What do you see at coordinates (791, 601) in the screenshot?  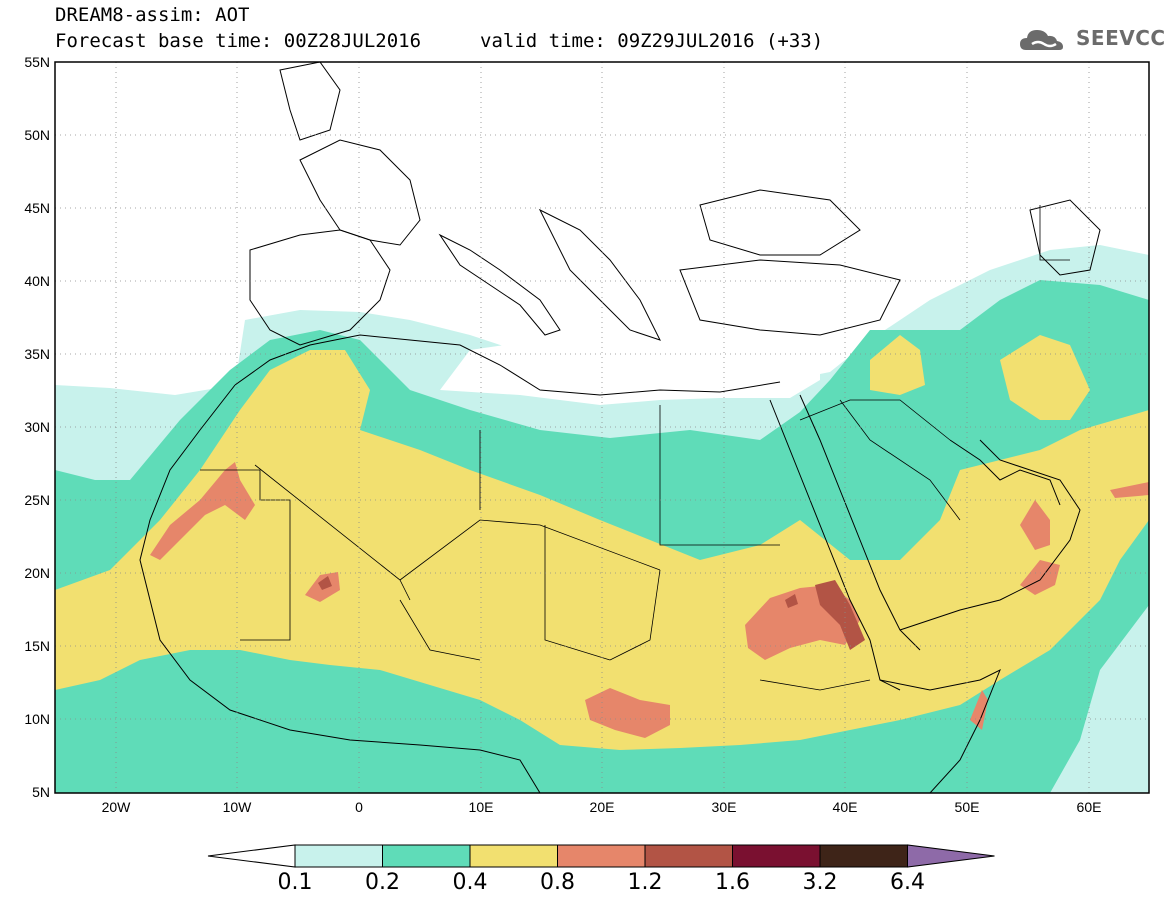 I see `aot-patch-1.2-b` at bounding box center [791, 601].